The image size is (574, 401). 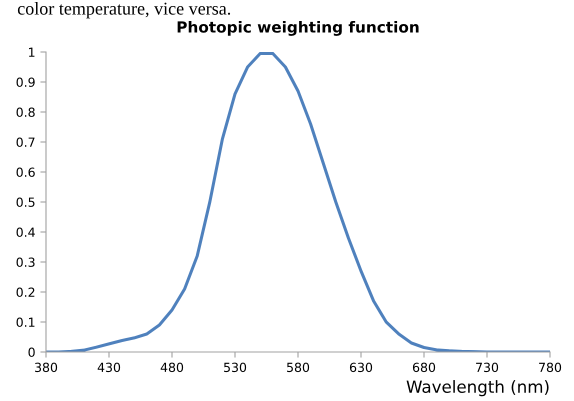 What do you see at coordinates (172, 367) in the screenshot?
I see `x-tick-label: 480` at bounding box center [172, 367].